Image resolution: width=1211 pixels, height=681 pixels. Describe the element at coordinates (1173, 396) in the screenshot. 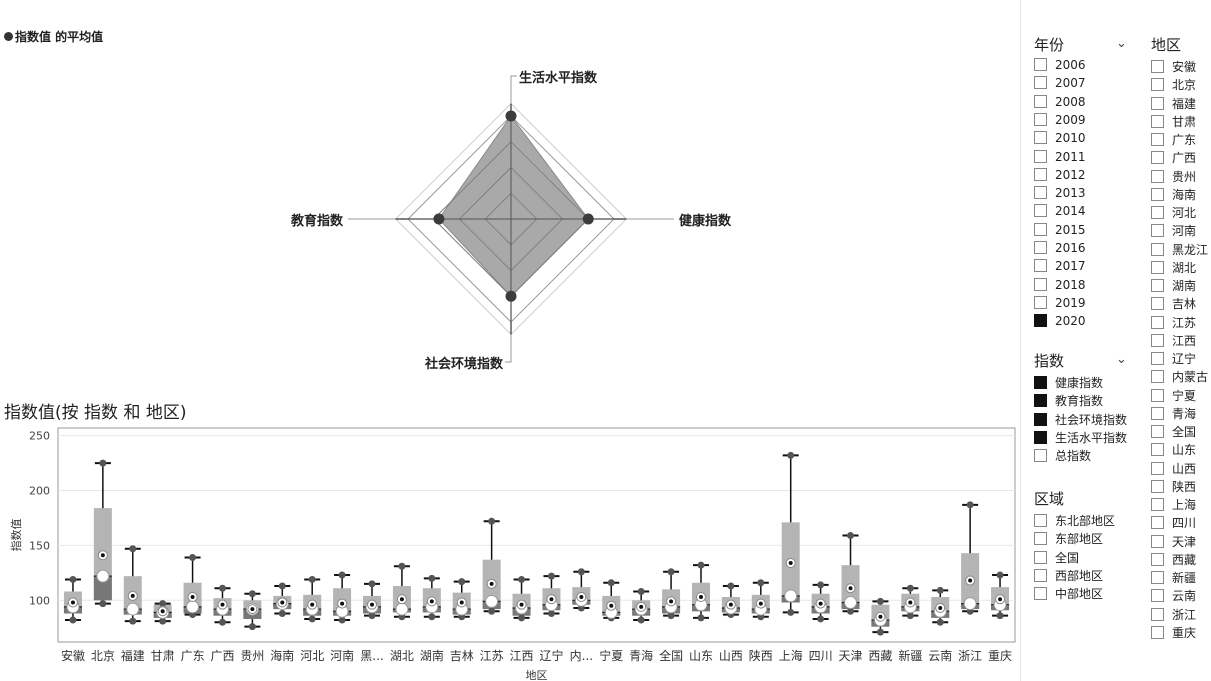

I see `region-slicer-item: 宁夏` at that location.